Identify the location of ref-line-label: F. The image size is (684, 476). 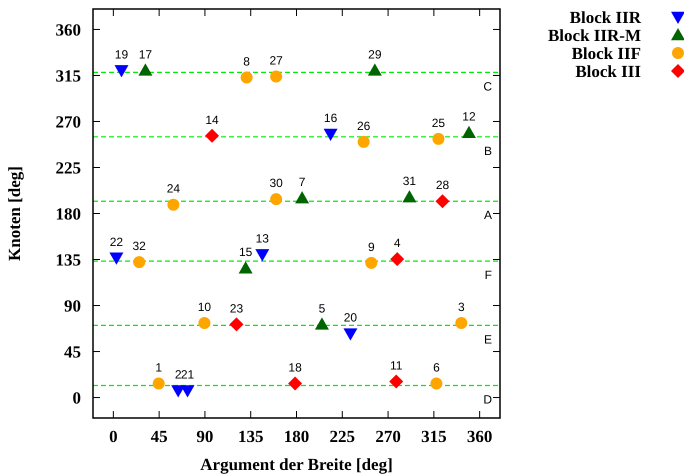
(488, 275).